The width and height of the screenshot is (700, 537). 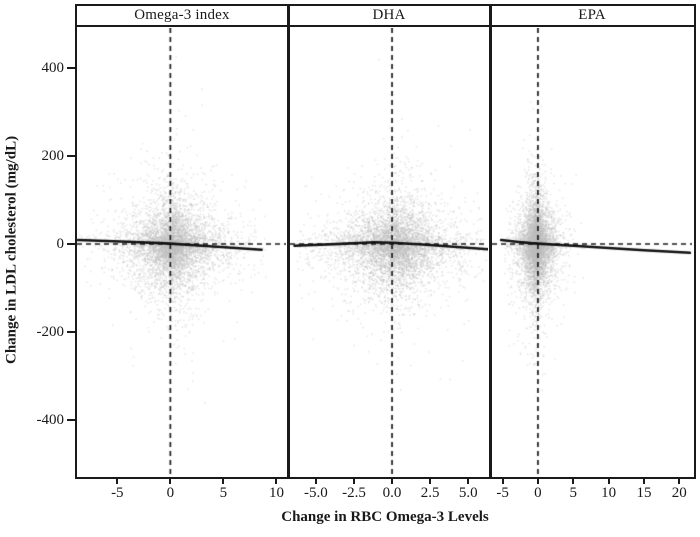 I want to click on x-tick-label: 5.0, so click(x=468, y=493).